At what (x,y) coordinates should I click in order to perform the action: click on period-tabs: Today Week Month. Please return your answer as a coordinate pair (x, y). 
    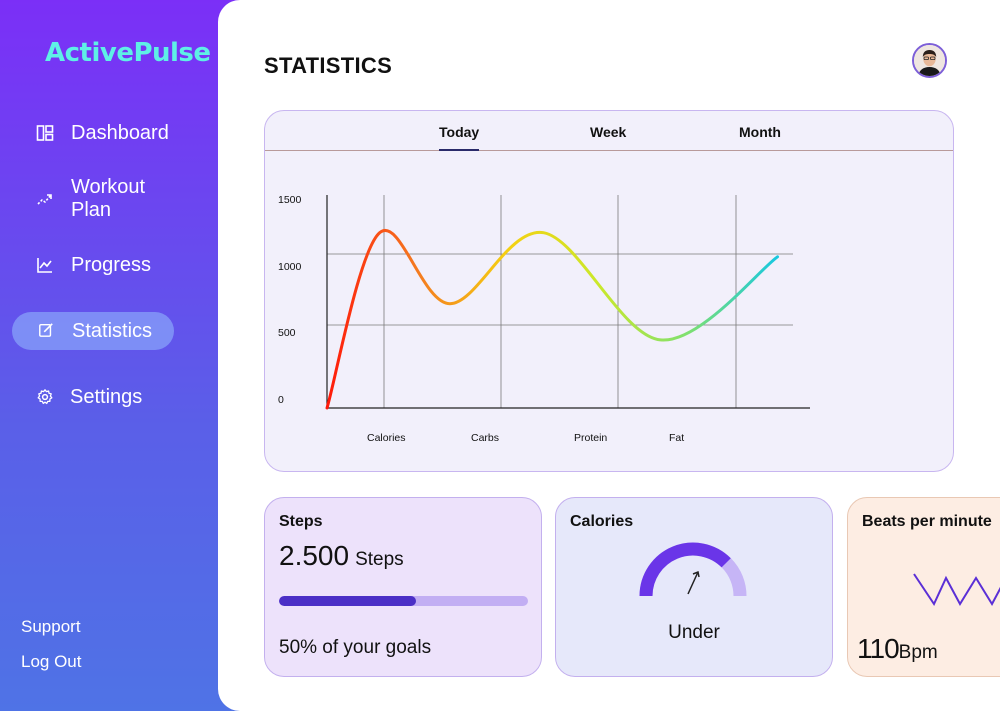
    Looking at the image, I should click on (609, 131).